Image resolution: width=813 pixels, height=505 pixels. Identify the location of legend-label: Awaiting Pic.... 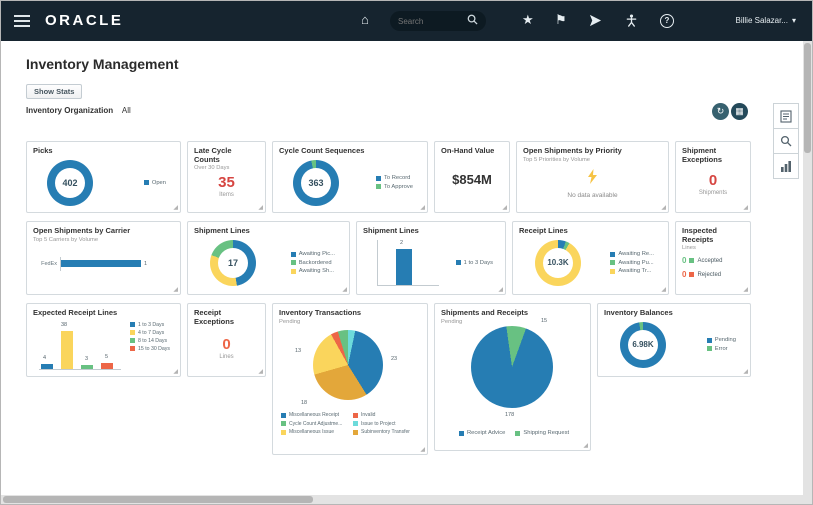
(316, 254).